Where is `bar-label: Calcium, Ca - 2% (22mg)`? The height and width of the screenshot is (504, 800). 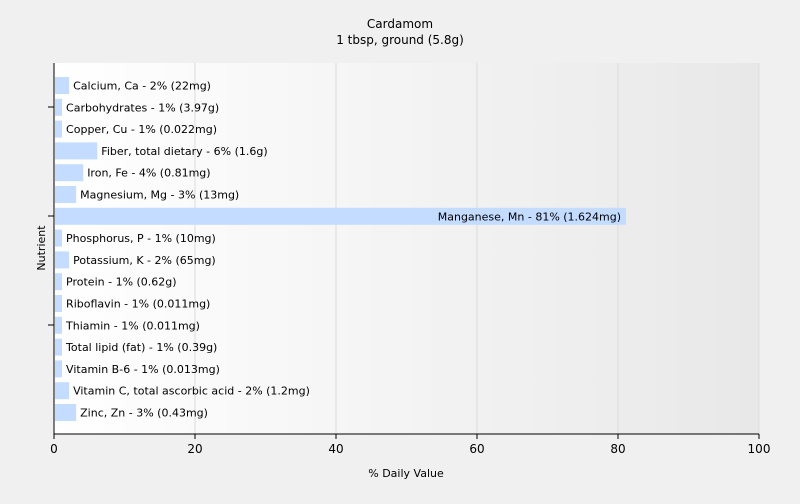 bar-label: Calcium, Ca - 2% (22mg) is located at coordinates (142, 86).